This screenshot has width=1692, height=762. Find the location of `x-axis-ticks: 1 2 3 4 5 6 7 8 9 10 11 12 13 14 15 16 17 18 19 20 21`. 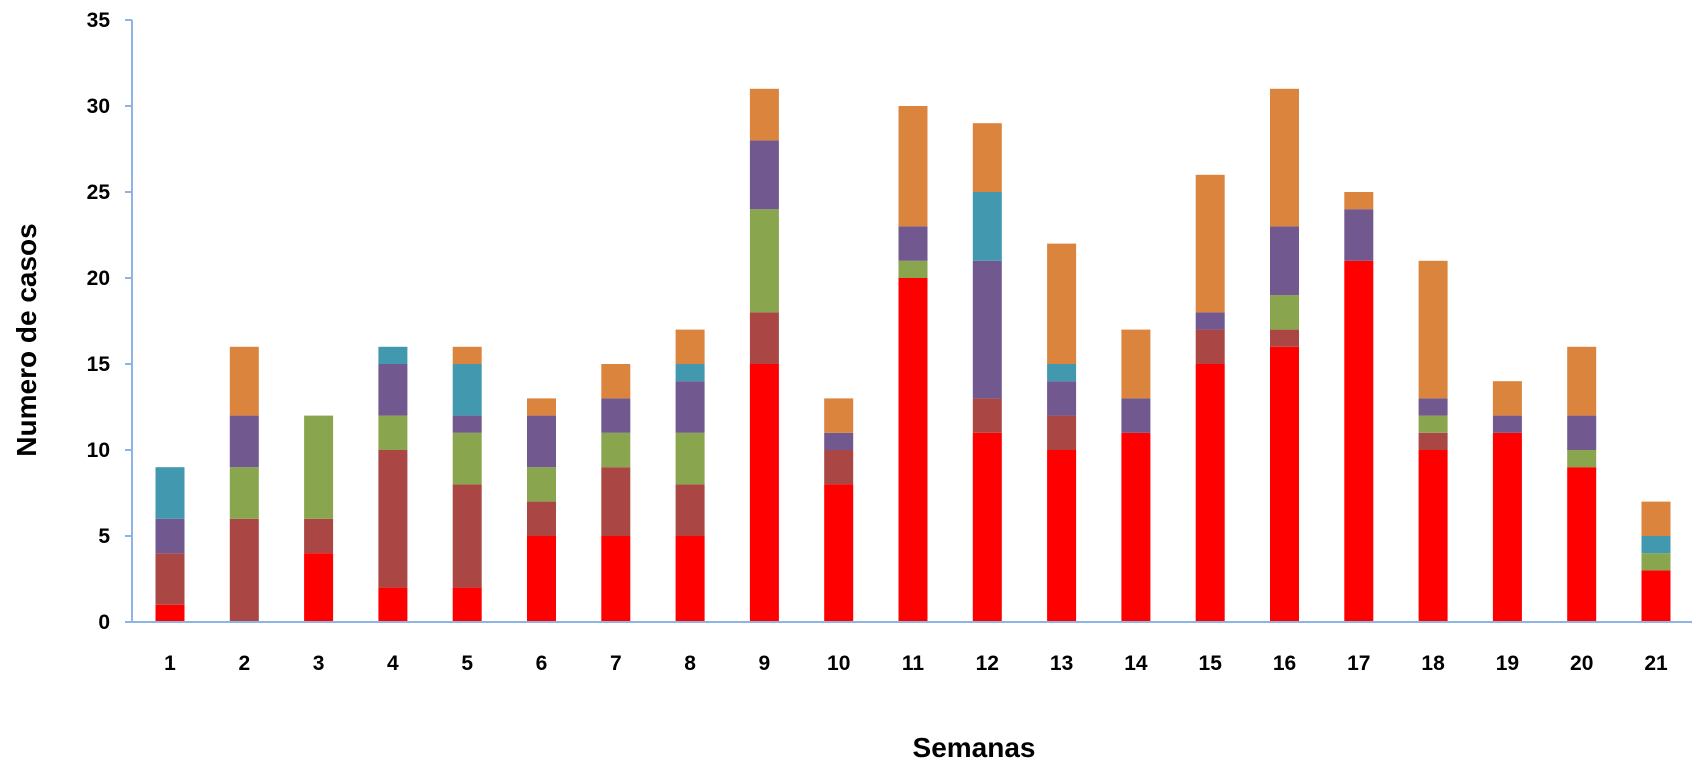

x-axis-ticks: 1 2 3 4 5 6 7 8 9 10 11 12 13 14 15 16 17 18 19 20 21 is located at coordinates (916, 663).